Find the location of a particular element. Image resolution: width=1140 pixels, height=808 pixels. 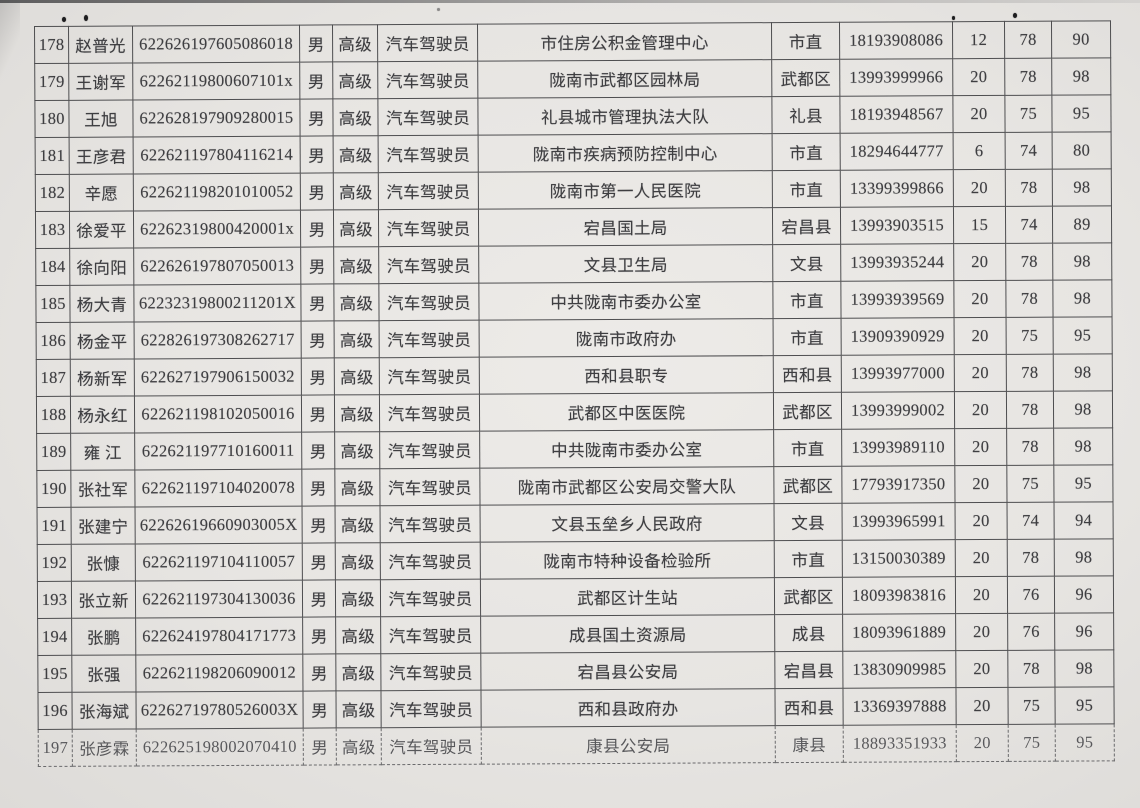

cell-id-number: 622621197304130036 is located at coordinates (219, 599).